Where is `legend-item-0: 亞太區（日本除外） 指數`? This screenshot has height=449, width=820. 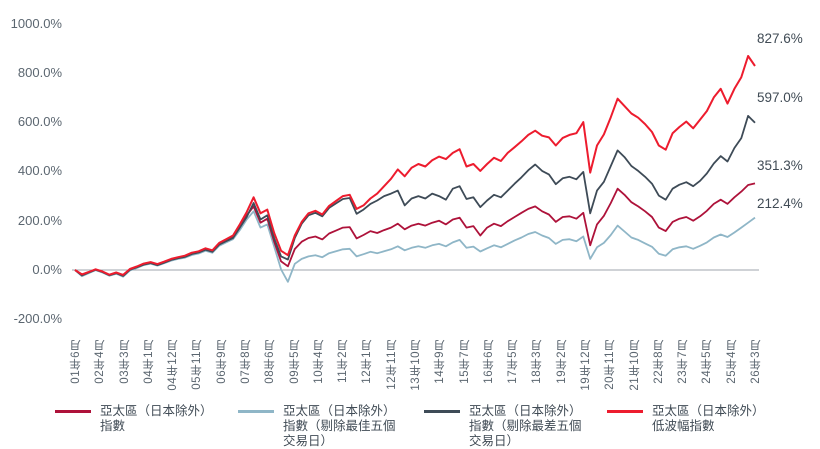 legend-item-0: 亞太區（日本除外） 指數 is located at coordinates (134, 419).